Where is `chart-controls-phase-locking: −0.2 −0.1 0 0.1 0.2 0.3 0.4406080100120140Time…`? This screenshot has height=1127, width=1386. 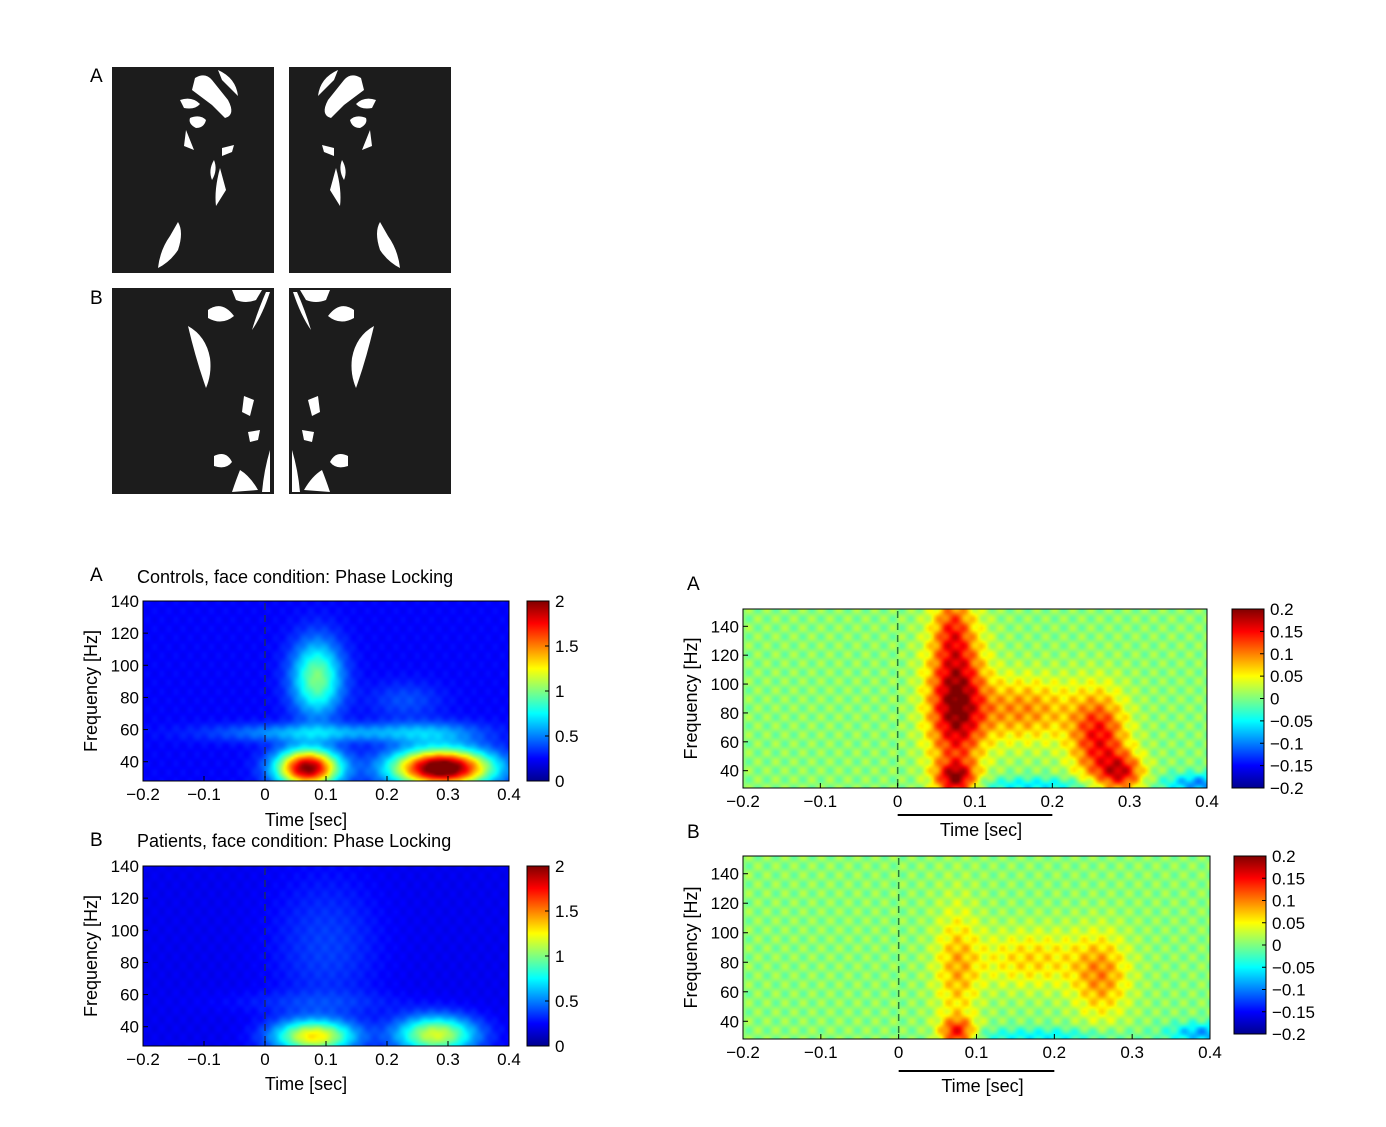 chart-controls-phase-locking: −0.2 −0.1 0 0.1 0.2 0.3 0.4406080100120140Time… is located at coordinates (330, 697).